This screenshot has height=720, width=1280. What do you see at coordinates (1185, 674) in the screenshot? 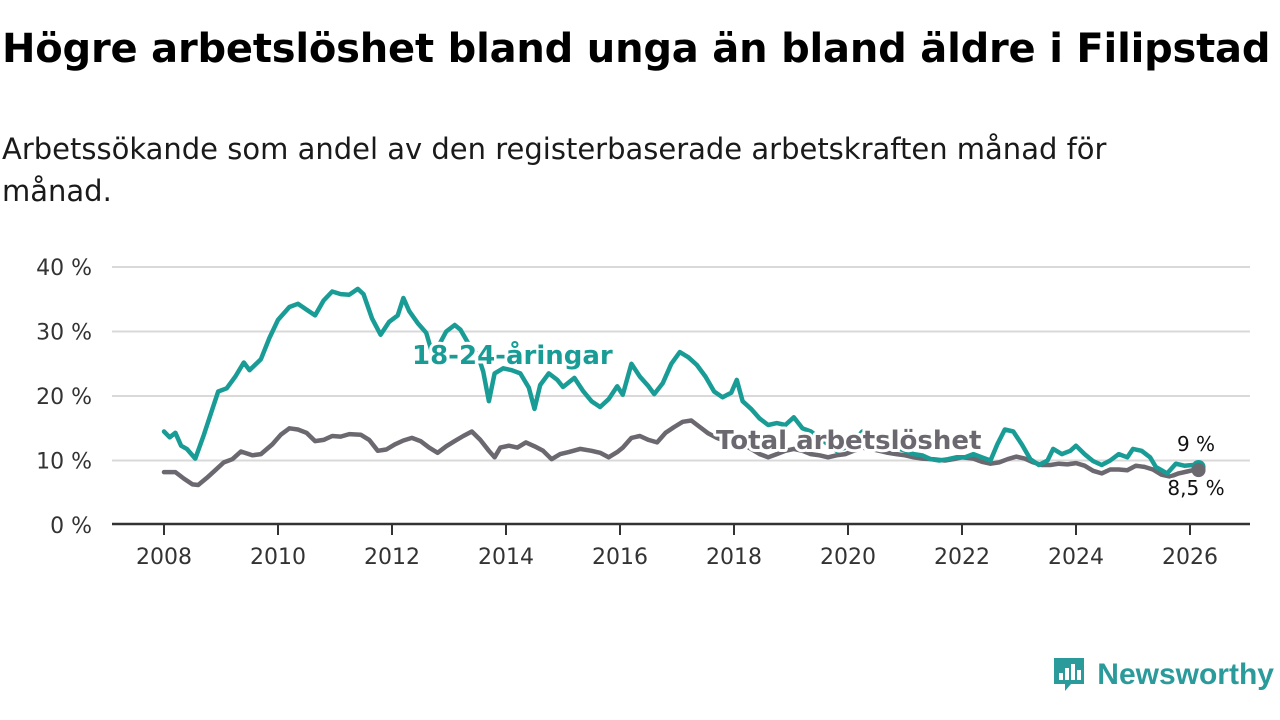
I see `brand-name: Newsworthy` at bounding box center [1185, 674].